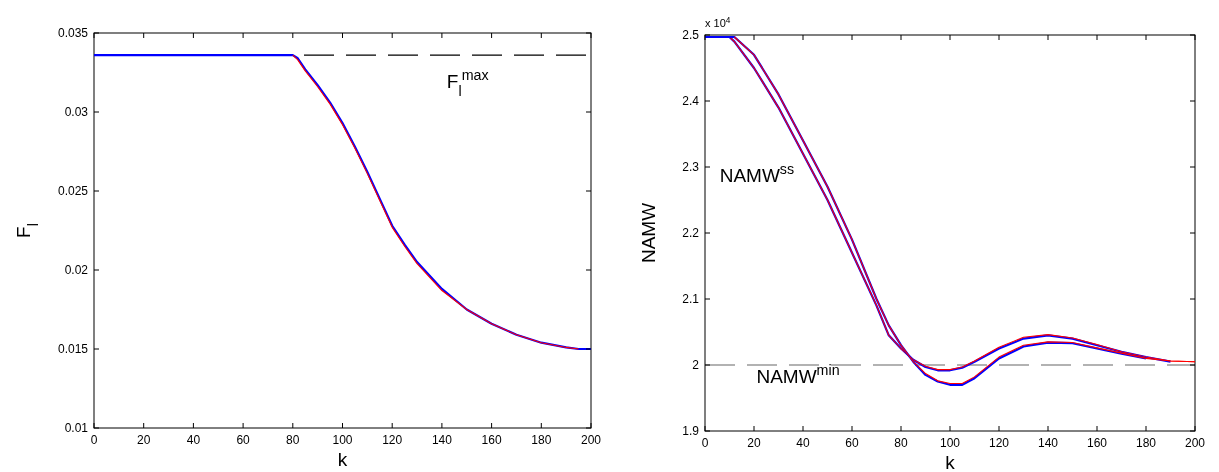  I want to click on y-tick-label: 0.035, so click(73, 33).